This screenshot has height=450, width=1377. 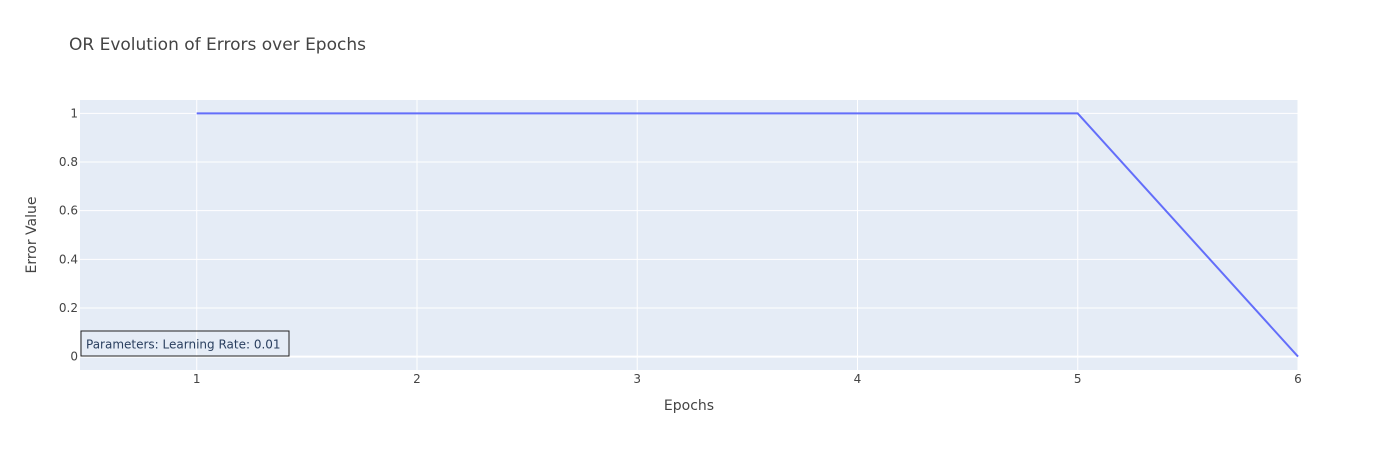 What do you see at coordinates (68, 234) in the screenshot?
I see `y-tick-labels: 0 0.2 0.4 0.6 0.8 1` at bounding box center [68, 234].